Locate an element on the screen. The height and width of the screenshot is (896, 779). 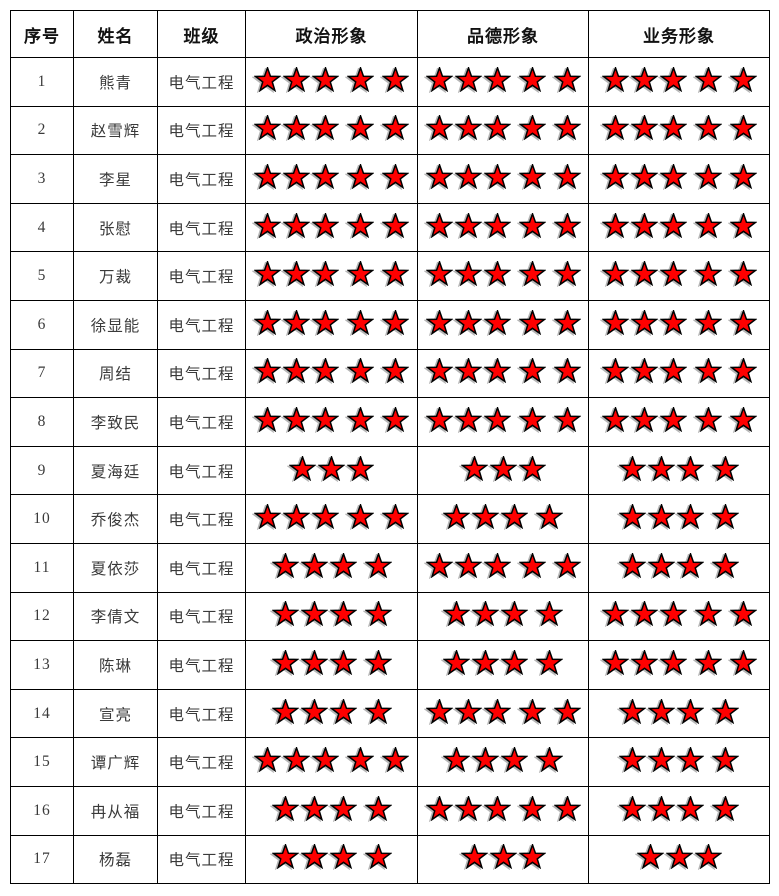
student-name-cell: 宣亮 is located at coordinates (115, 713).